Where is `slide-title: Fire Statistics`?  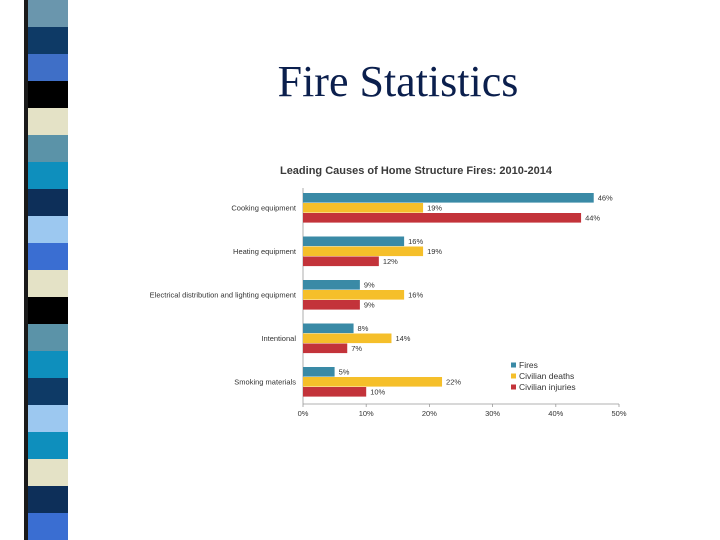 slide-title: Fire Statistics is located at coordinates (398, 81).